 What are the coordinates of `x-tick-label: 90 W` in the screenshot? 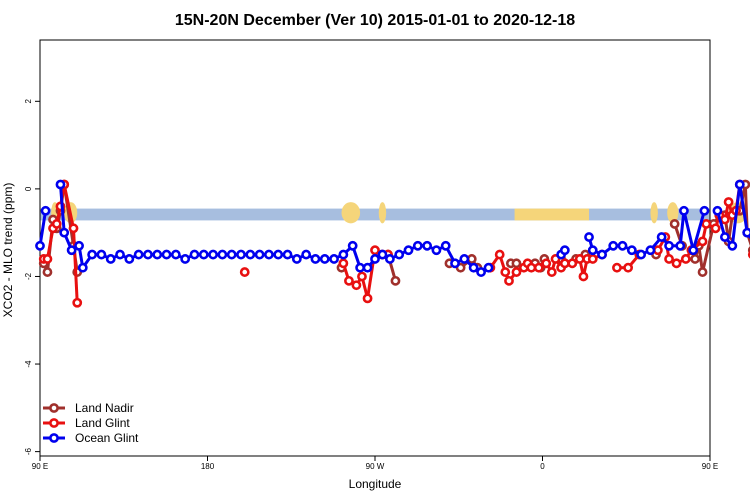 It's located at (375, 466).